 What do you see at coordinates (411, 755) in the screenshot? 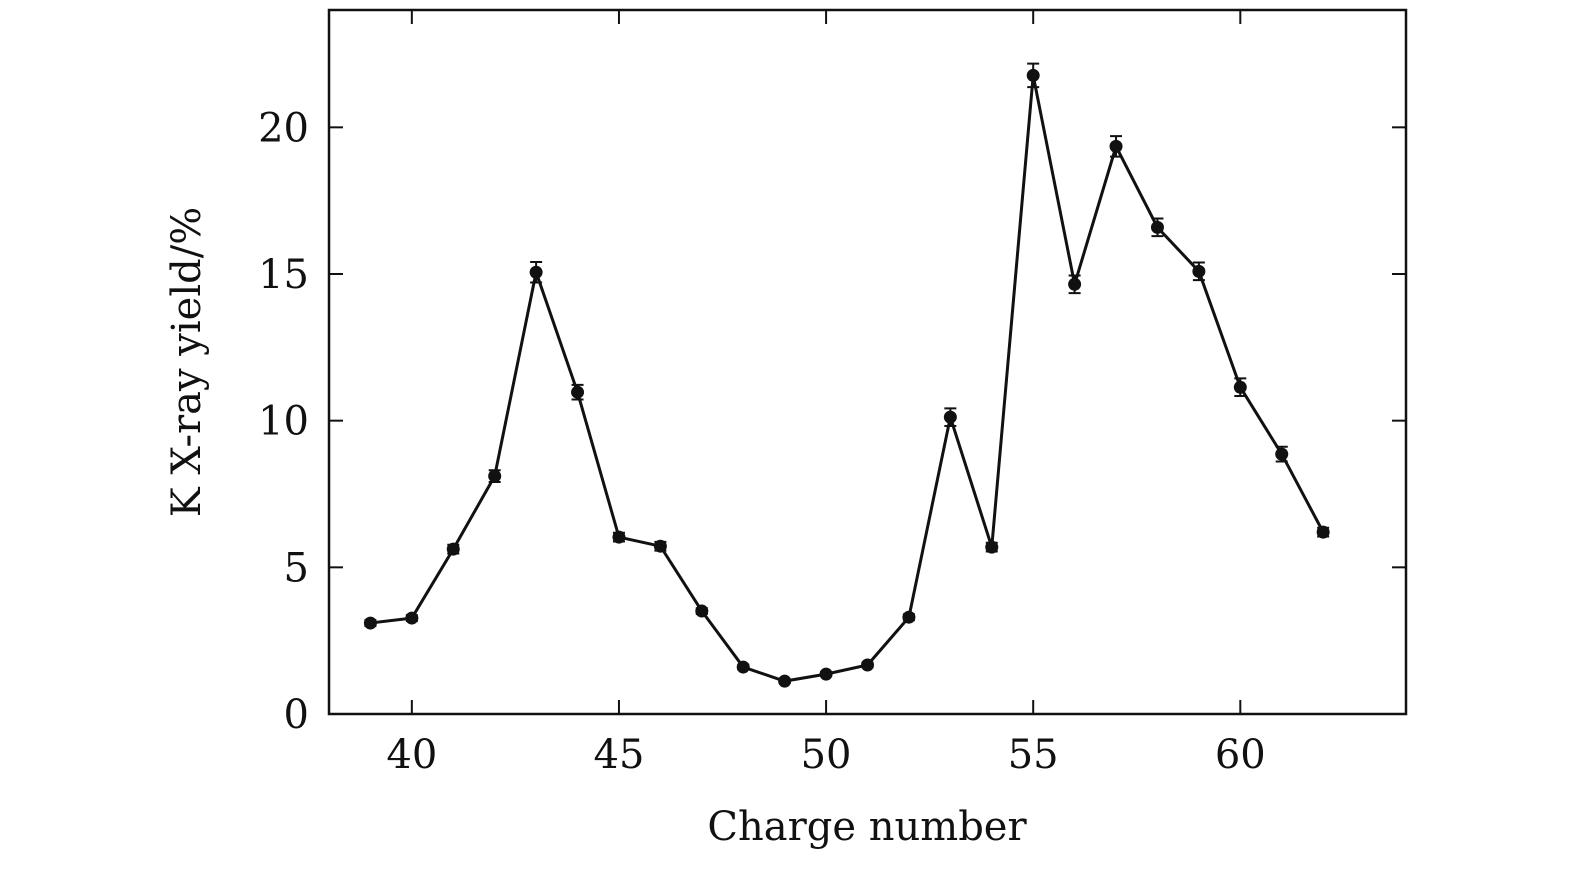
I see `x-tick-label: 40` at bounding box center [411, 755].